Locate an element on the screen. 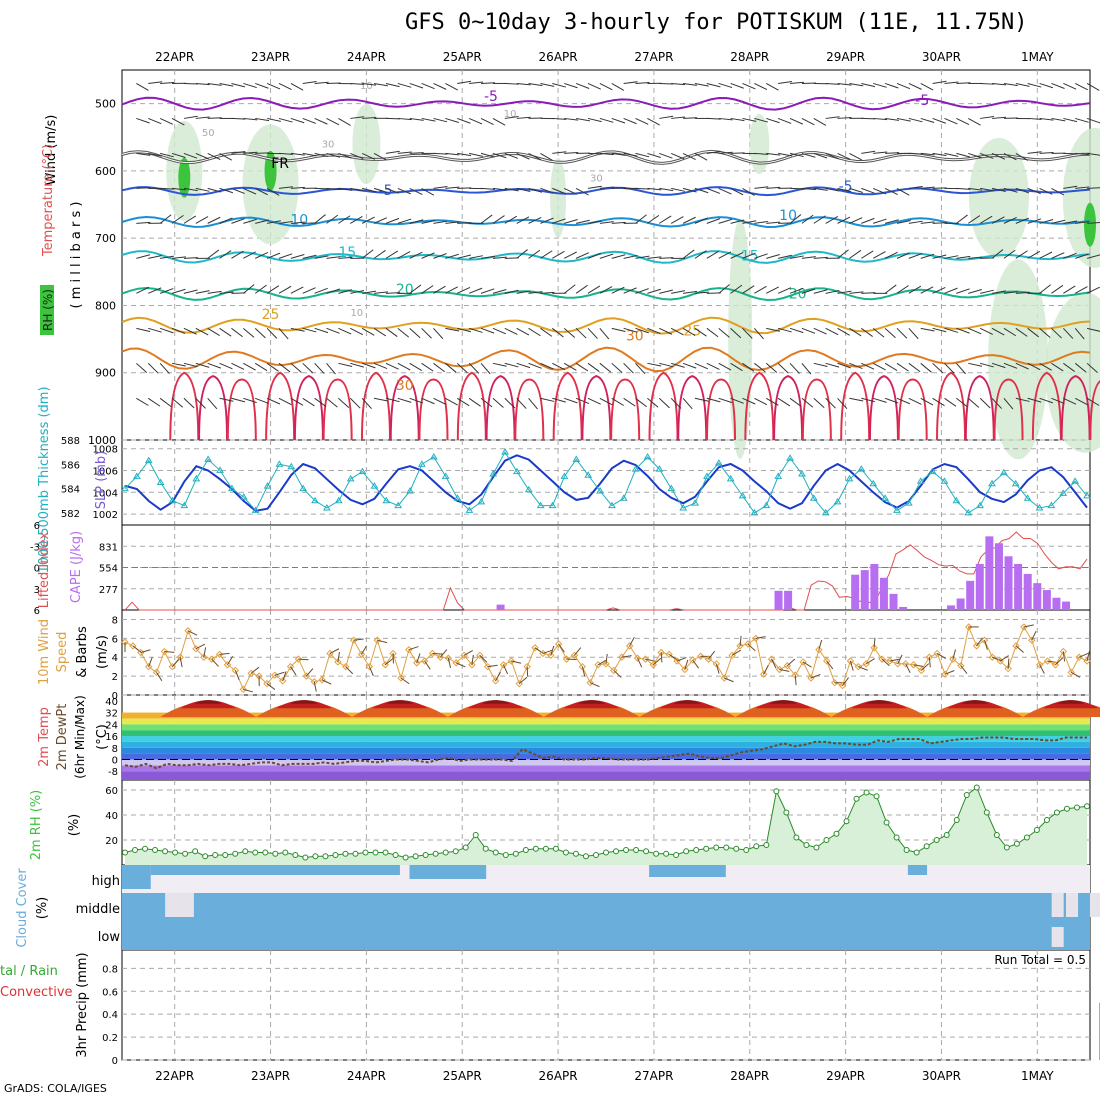  ua-ytick: 500 is located at coordinates (105, 104).